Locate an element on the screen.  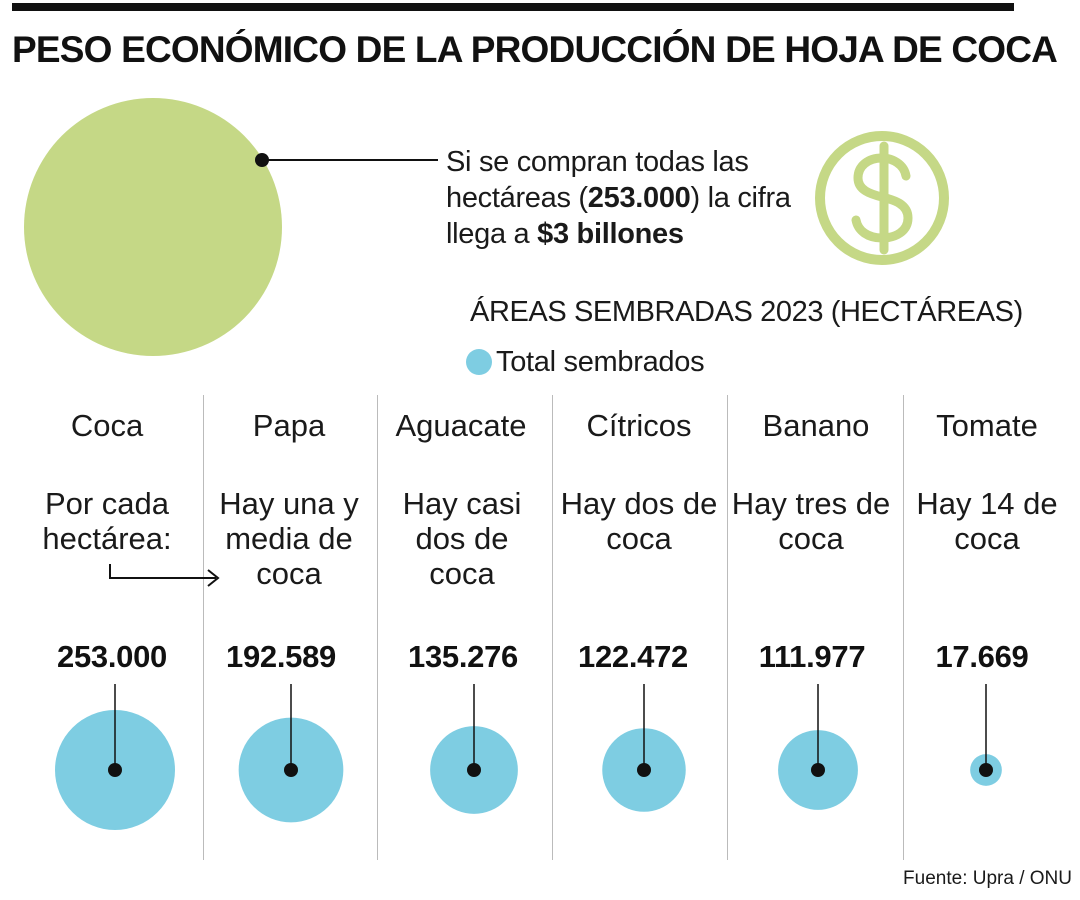
bubble-center-dot-coca is located at coordinates (115, 770).